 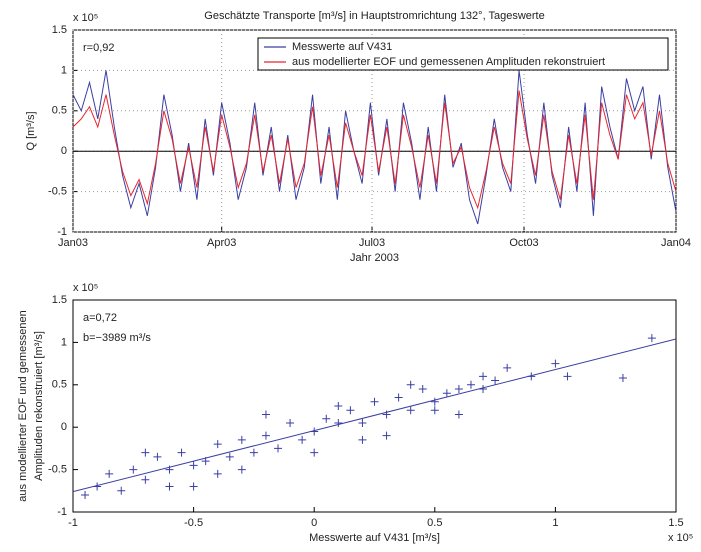 What do you see at coordinates (372, 243) in the screenshot?
I see `x-tick-label: Jul03` at bounding box center [372, 243].